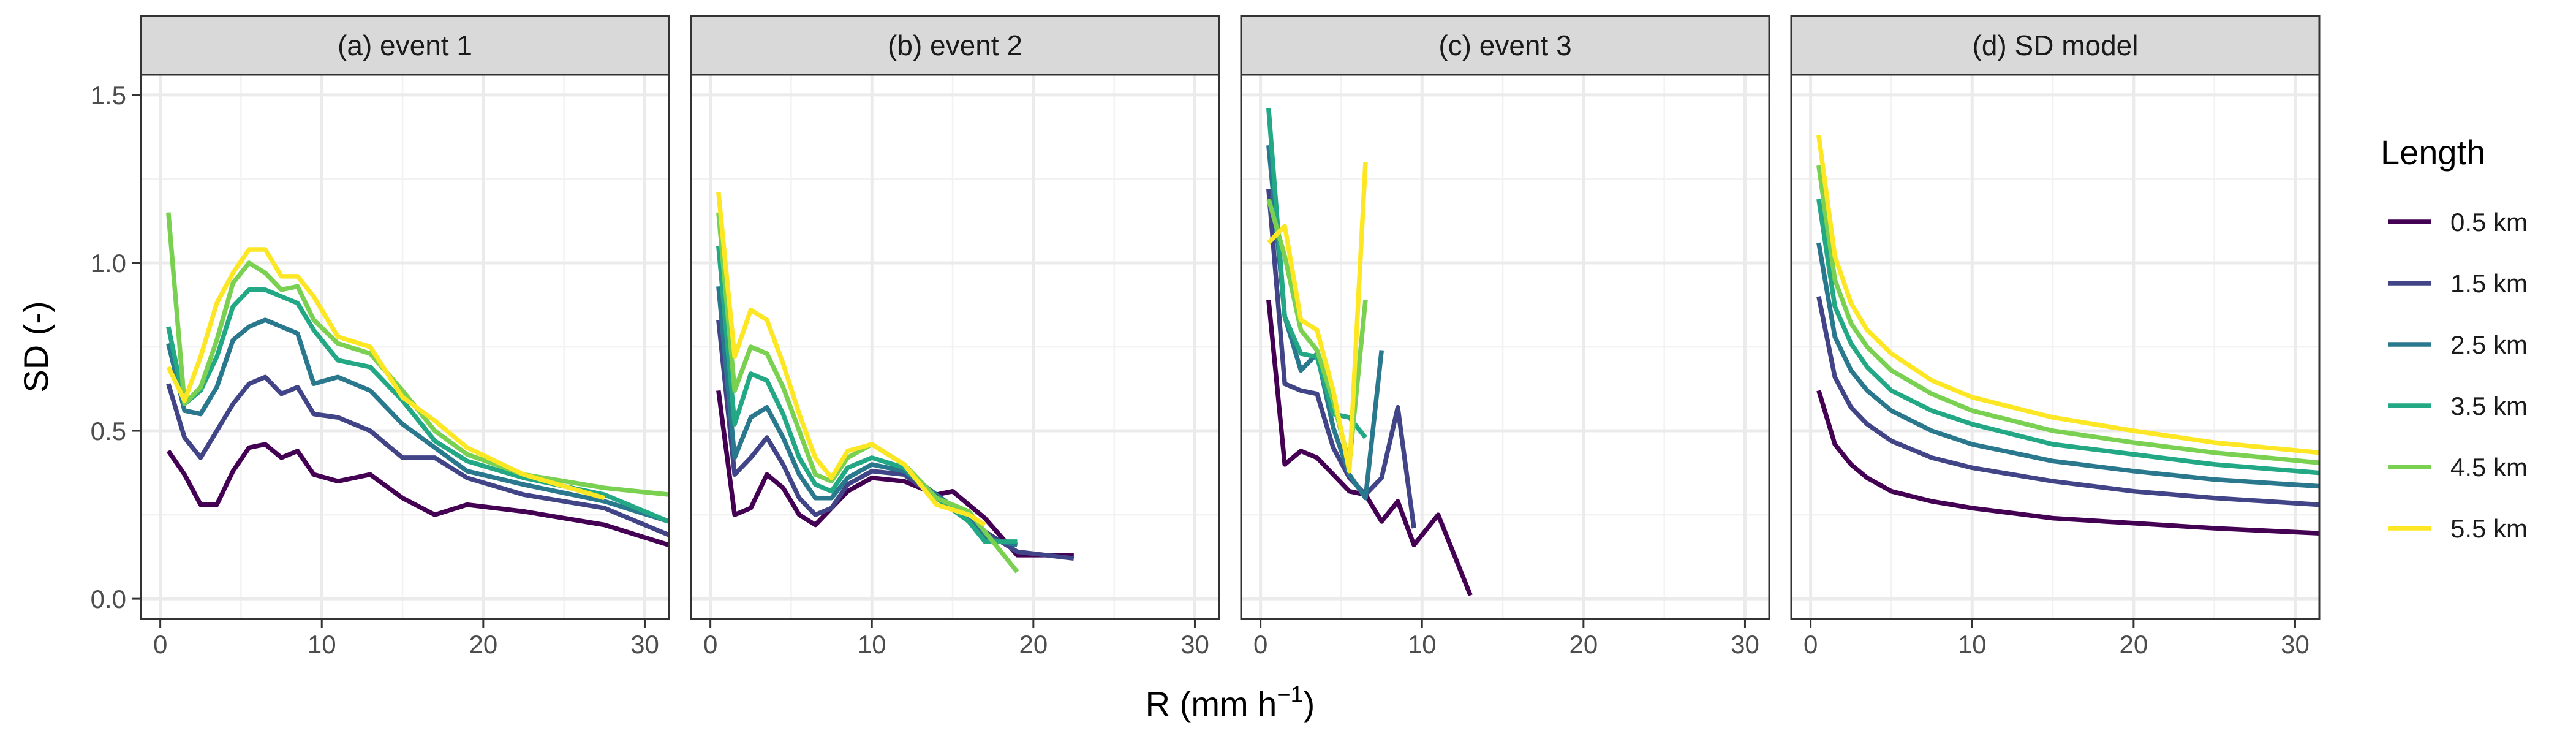 The image size is (2576, 747). I want to click on x-axis-title: R (mm h−1), so click(1230, 702).